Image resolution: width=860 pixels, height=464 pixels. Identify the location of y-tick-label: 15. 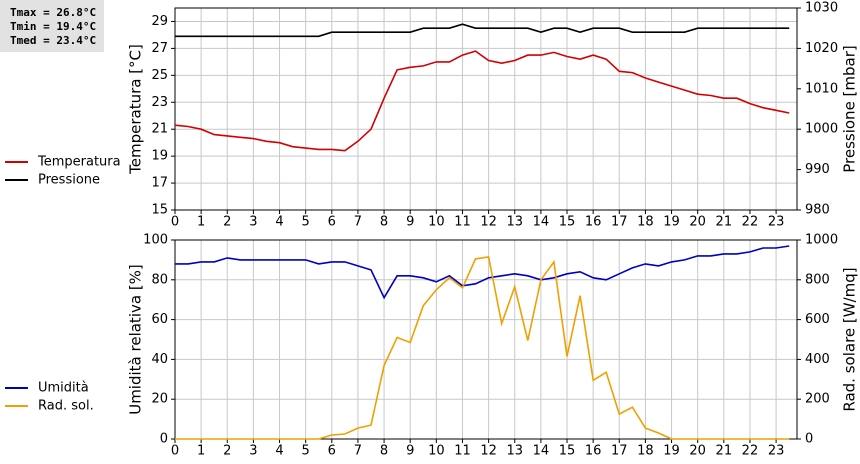
(159, 210).